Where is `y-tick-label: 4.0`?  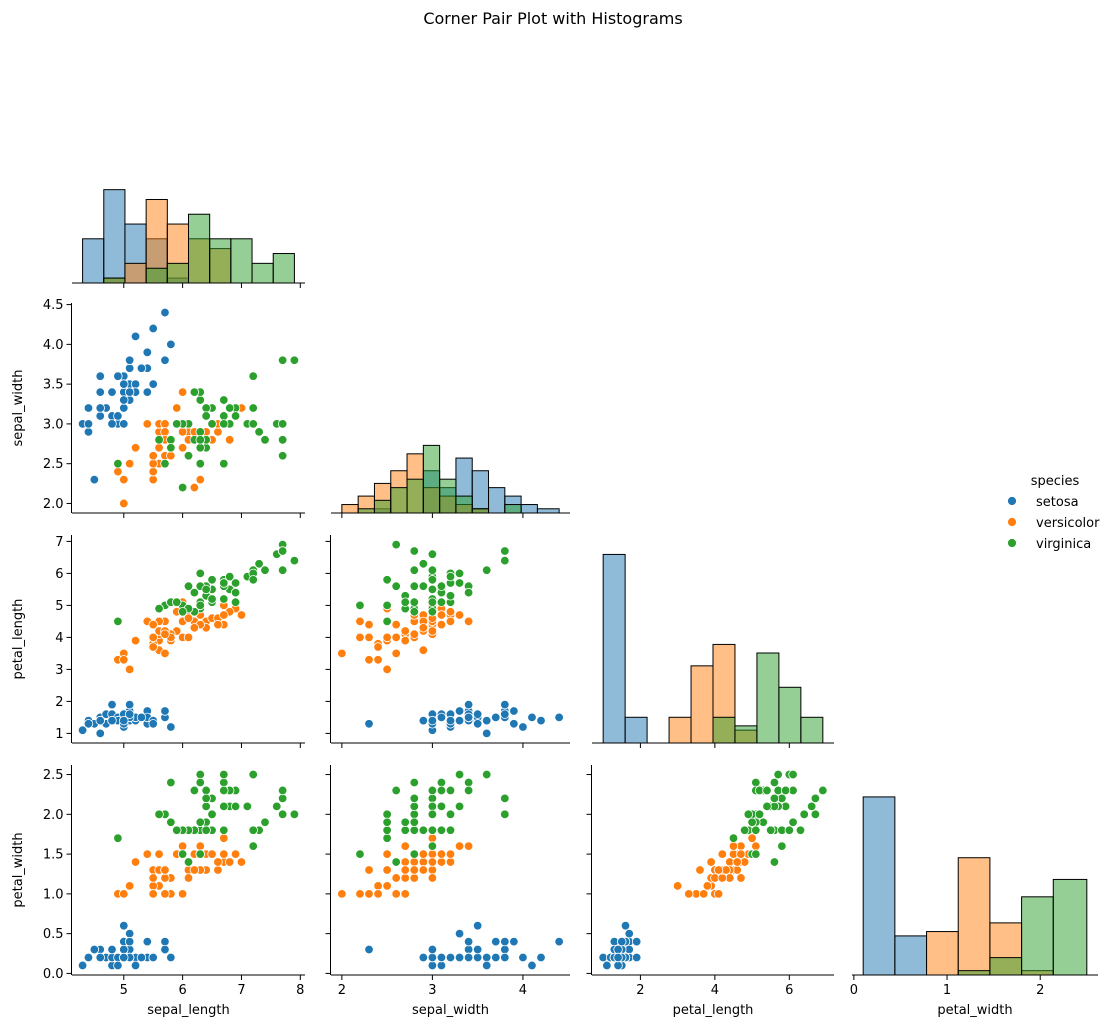
y-tick-label: 4.0 is located at coordinates (53, 345).